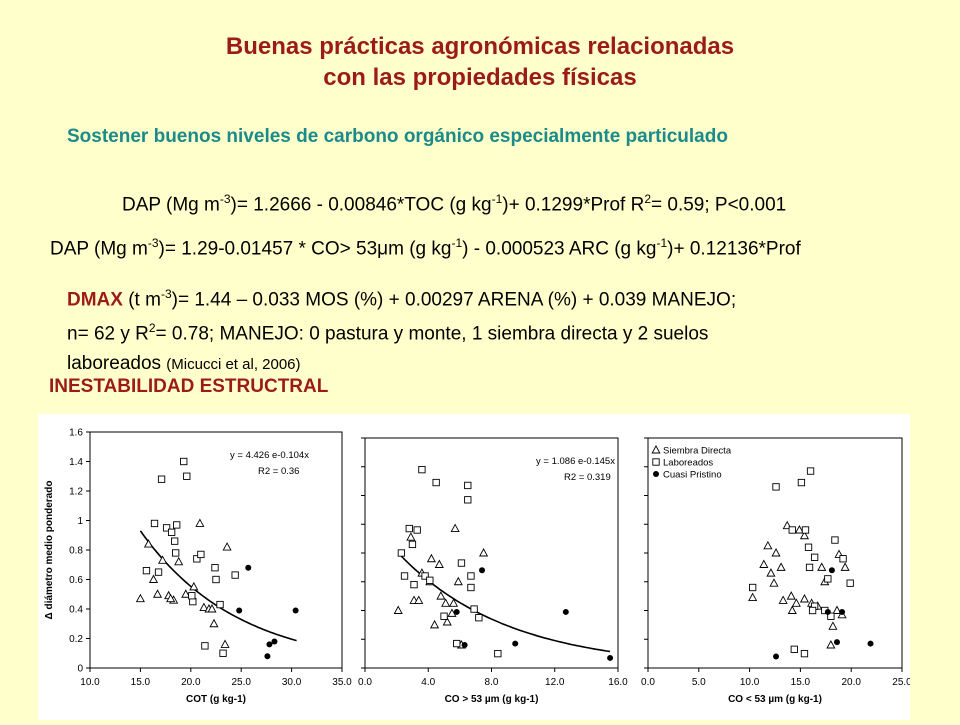 The image size is (960, 725). What do you see at coordinates (555, 682) in the screenshot?
I see `x-tick-label: 12.0` at bounding box center [555, 682].